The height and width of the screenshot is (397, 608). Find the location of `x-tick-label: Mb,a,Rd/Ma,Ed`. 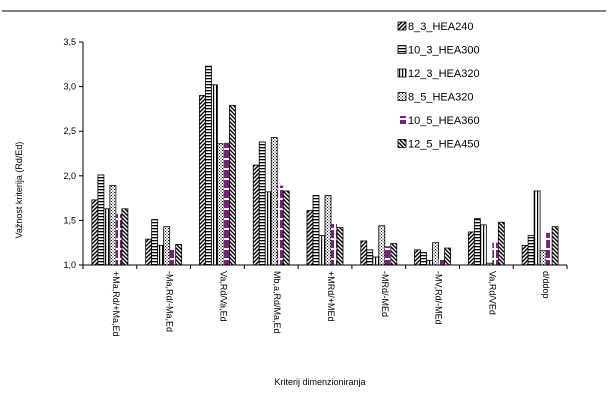

x-tick-label: Mb,a,Rd/Ma,Ed is located at coordinates (277, 302).